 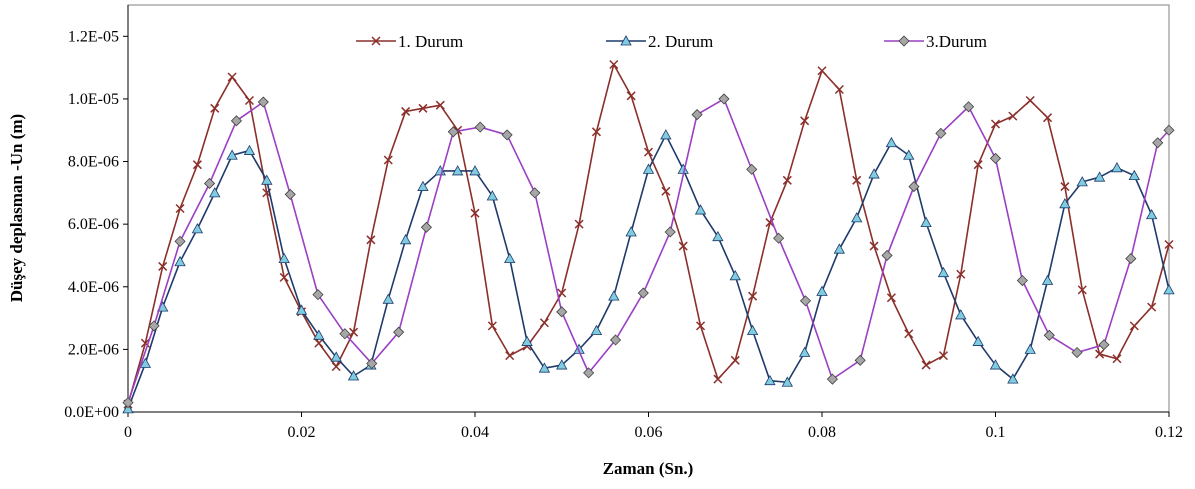 I want to click on x-tick-label: 0.08, so click(x=822, y=432).